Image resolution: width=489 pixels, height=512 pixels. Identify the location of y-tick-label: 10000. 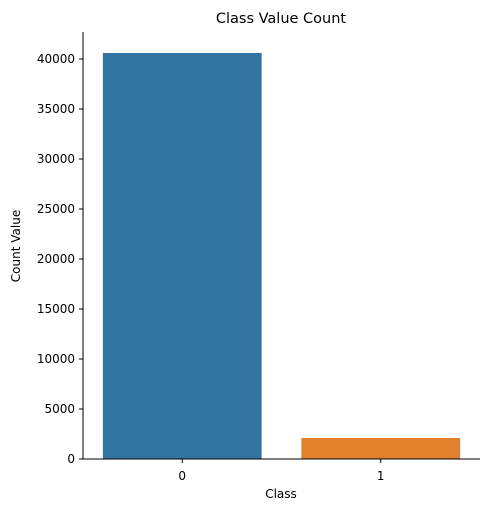
(56, 359).